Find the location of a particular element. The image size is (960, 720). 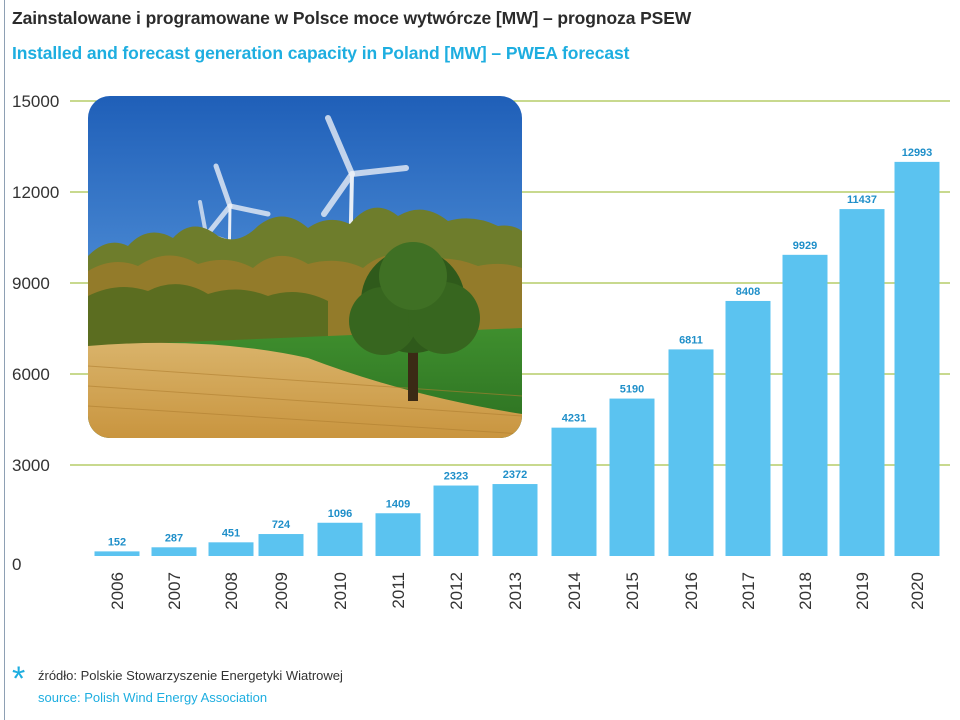

x-tick-label: 2006 is located at coordinates (117, 591).